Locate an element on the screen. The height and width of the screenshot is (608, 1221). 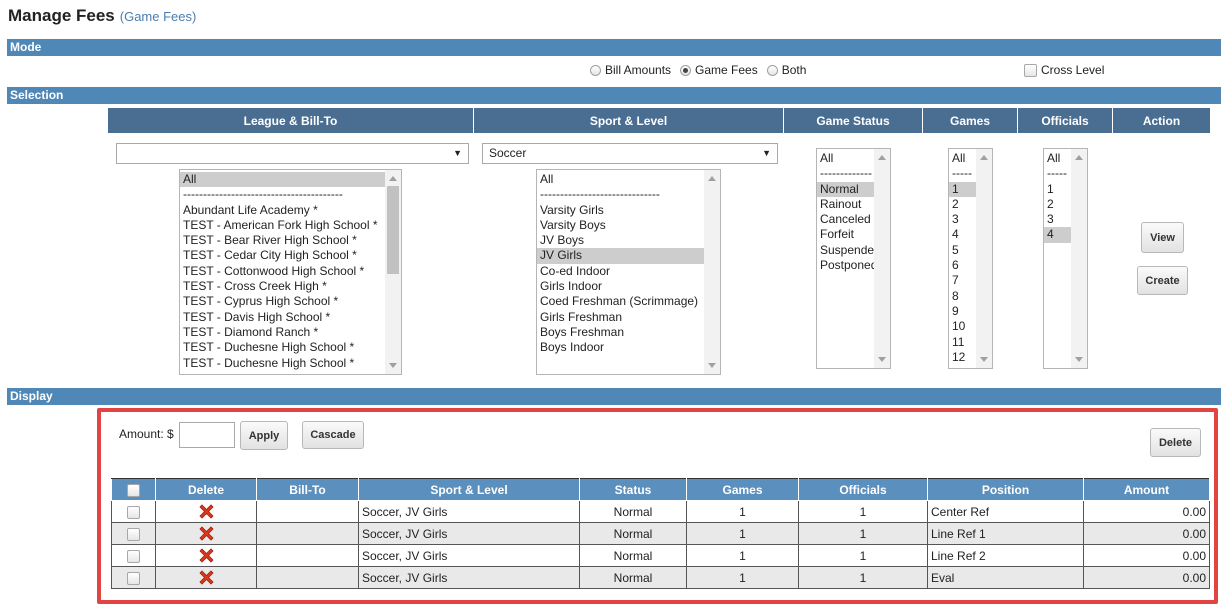
list-option: Boys Indoor is located at coordinates (572, 347).